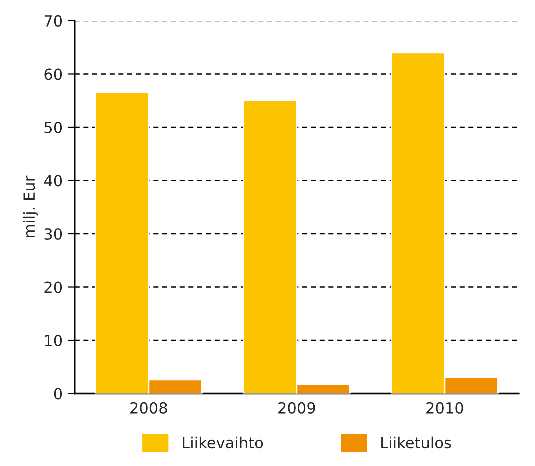  What do you see at coordinates (53, 288) in the screenshot?
I see `y-tick-label: 20` at bounding box center [53, 288].